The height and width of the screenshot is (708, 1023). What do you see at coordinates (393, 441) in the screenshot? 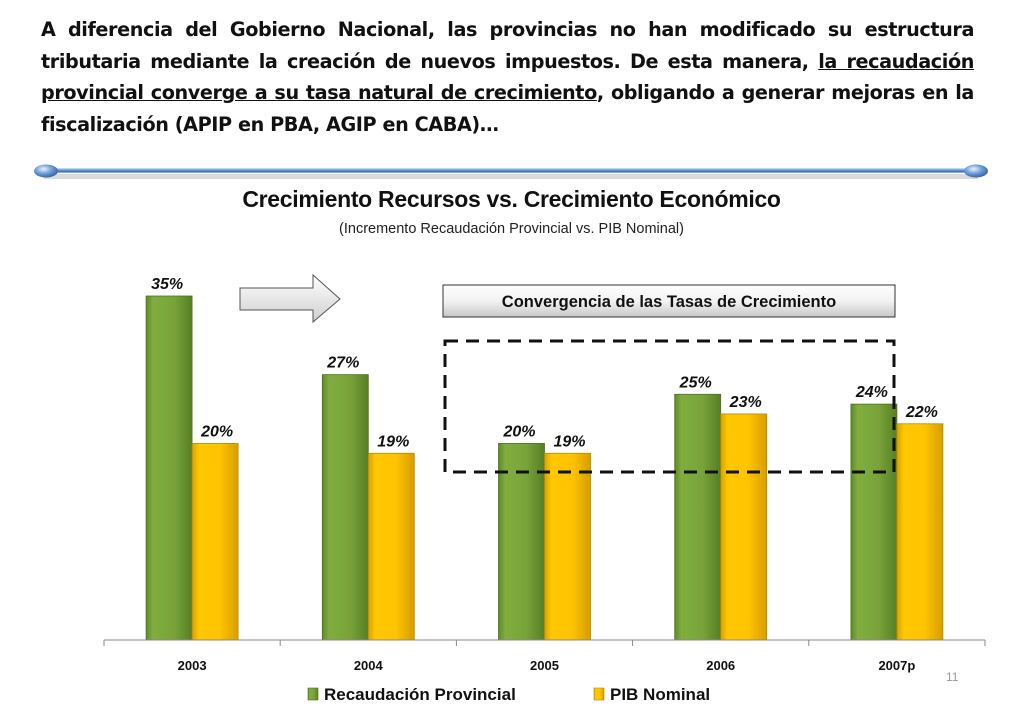
I see `data-label-pib-2004: 19%` at bounding box center [393, 441].